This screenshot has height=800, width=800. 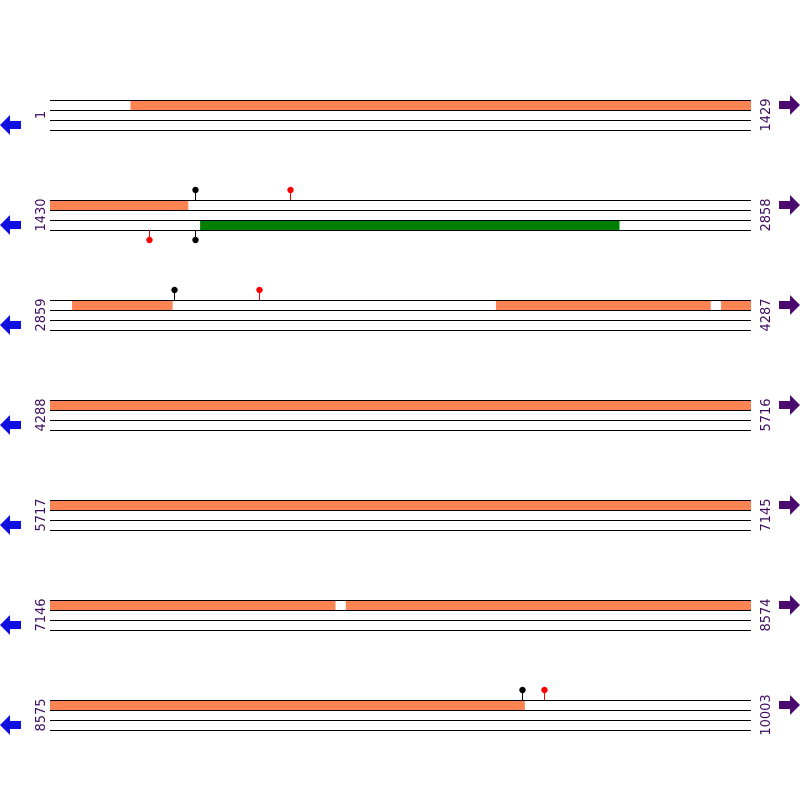 What do you see at coordinates (766, 514) in the screenshot?
I see `row-end-label: 7145` at bounding box center [766, 514].